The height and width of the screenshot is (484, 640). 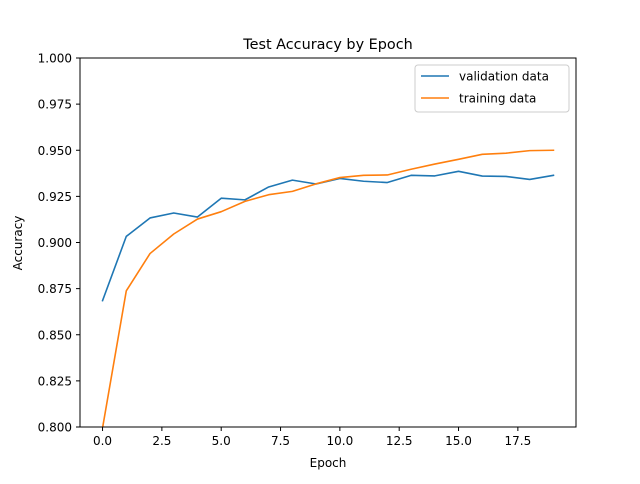 I want to click on chart-title: Test Accuracy by Epoch, so click(x=327, y=45).